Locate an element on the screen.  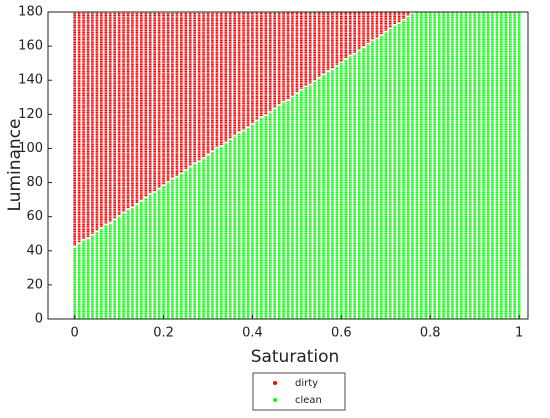
y-axis-title: Luminance is located at coordinates (15, 164).